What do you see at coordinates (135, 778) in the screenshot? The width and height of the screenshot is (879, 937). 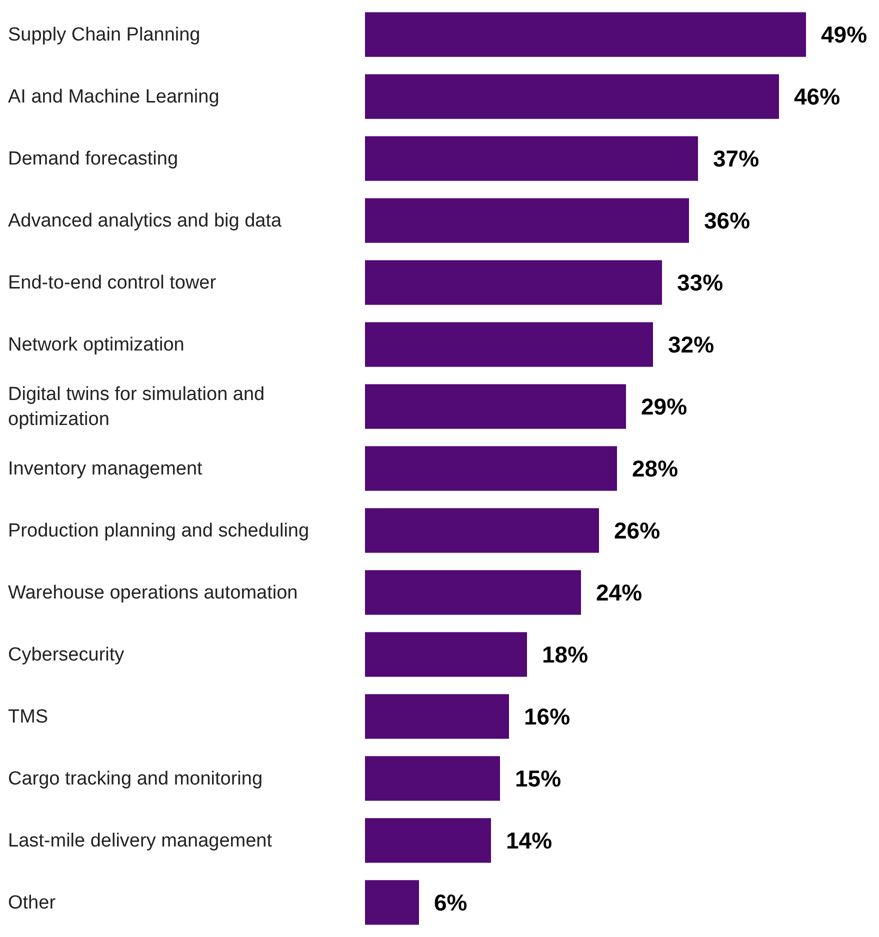 I see `y-tick-label: Cargo tracking and monitoring` at bounding box center [135, 778].